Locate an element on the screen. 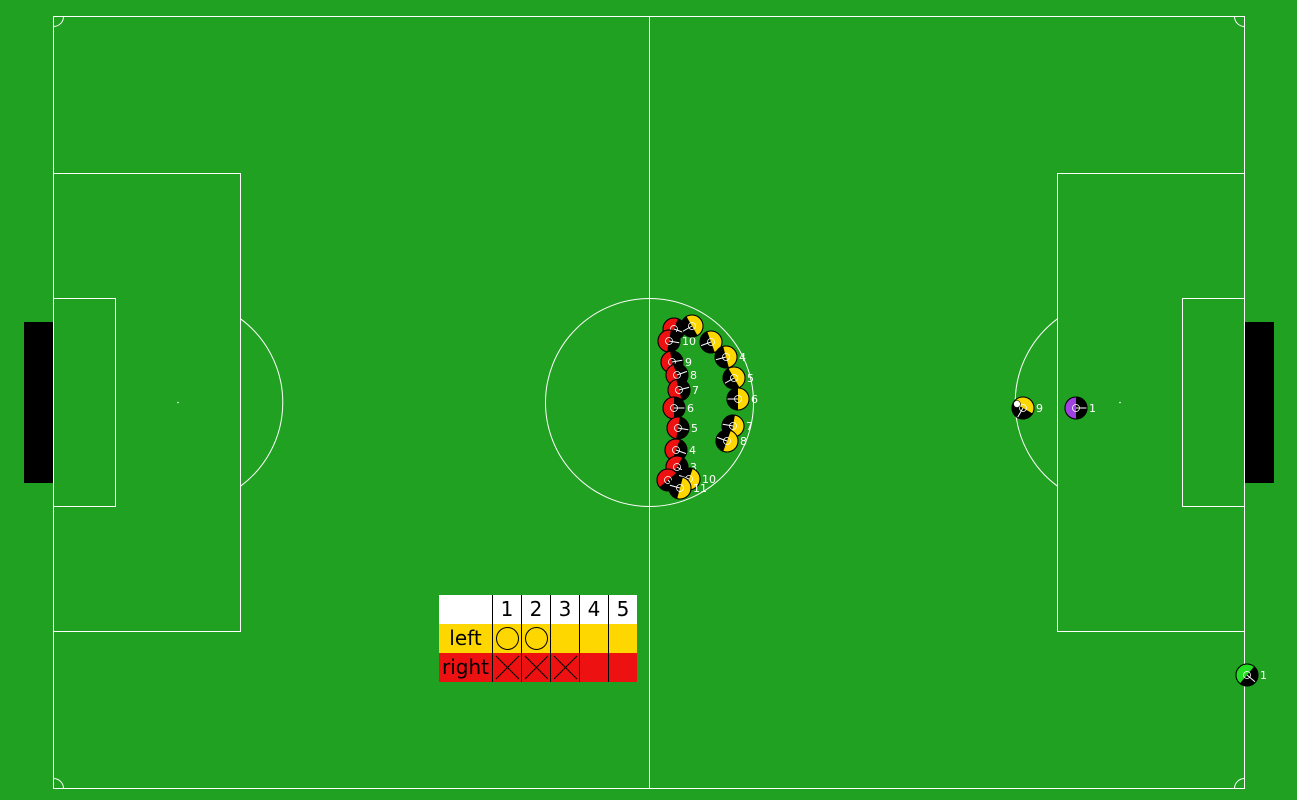 The image size is (1297, 800). header-corner is located at coordinates (465, 609).